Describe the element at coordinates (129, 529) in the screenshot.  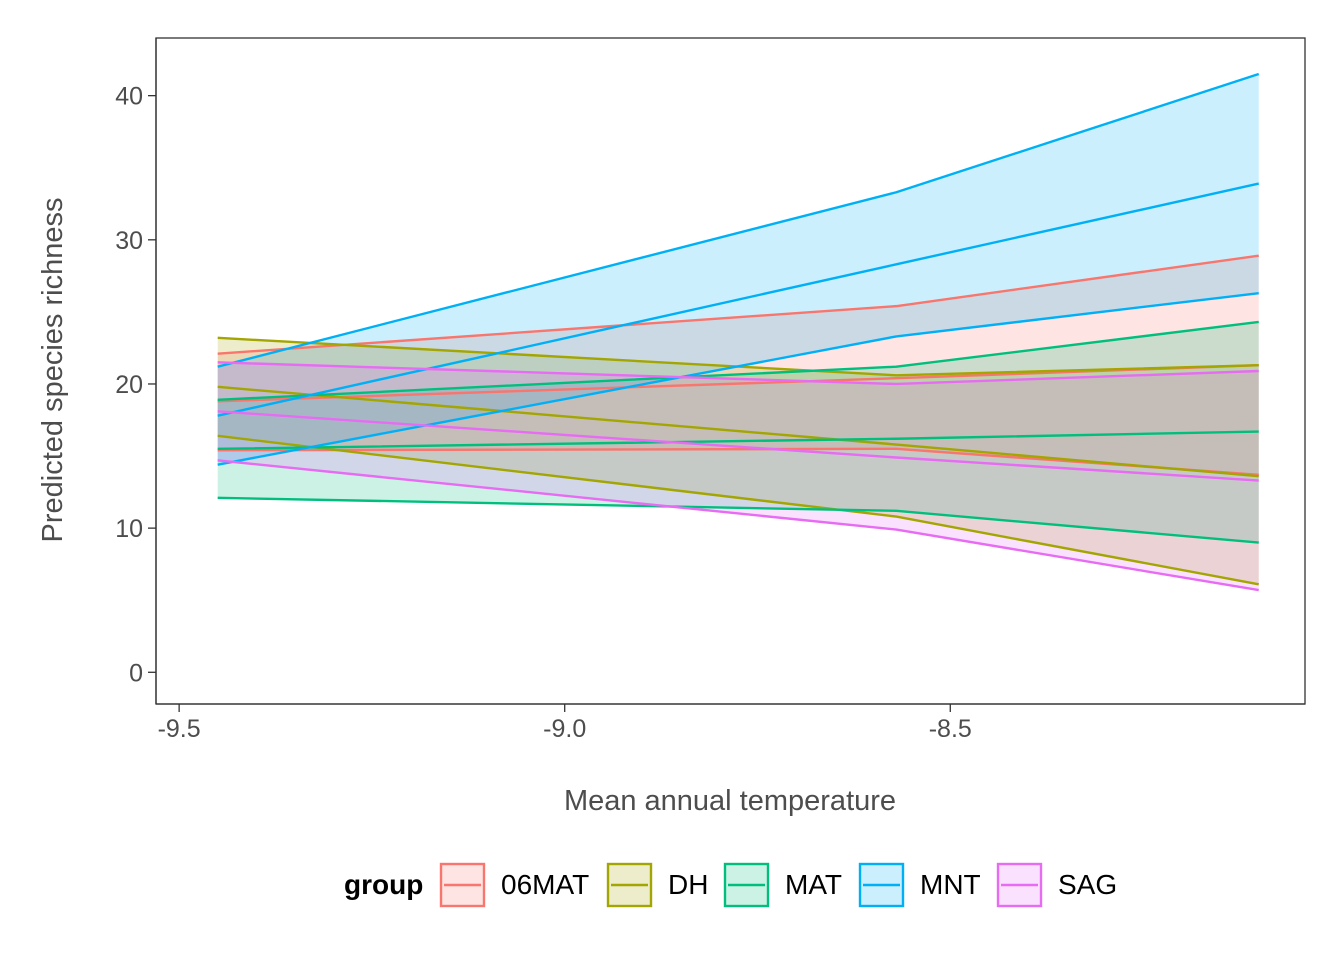
I see `y-tick-label: 10` at that location.